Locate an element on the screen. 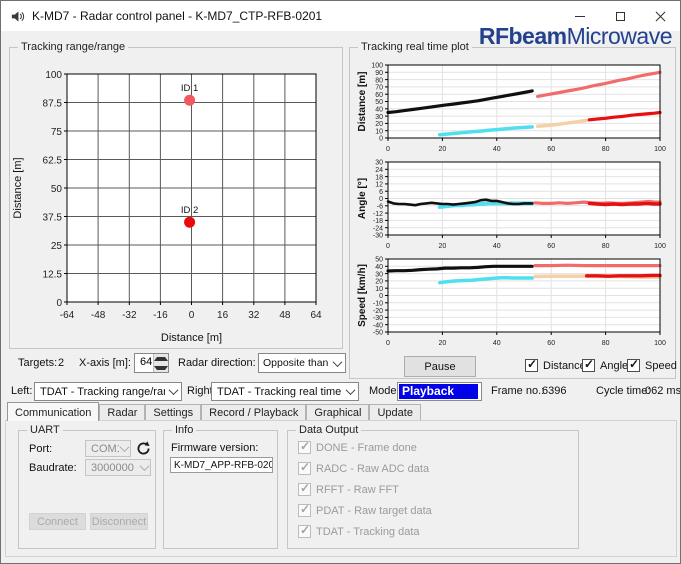 The width and height of the screenshot is (681, 564). distance-checkbox: Distance is located at coordinates (555, 364).